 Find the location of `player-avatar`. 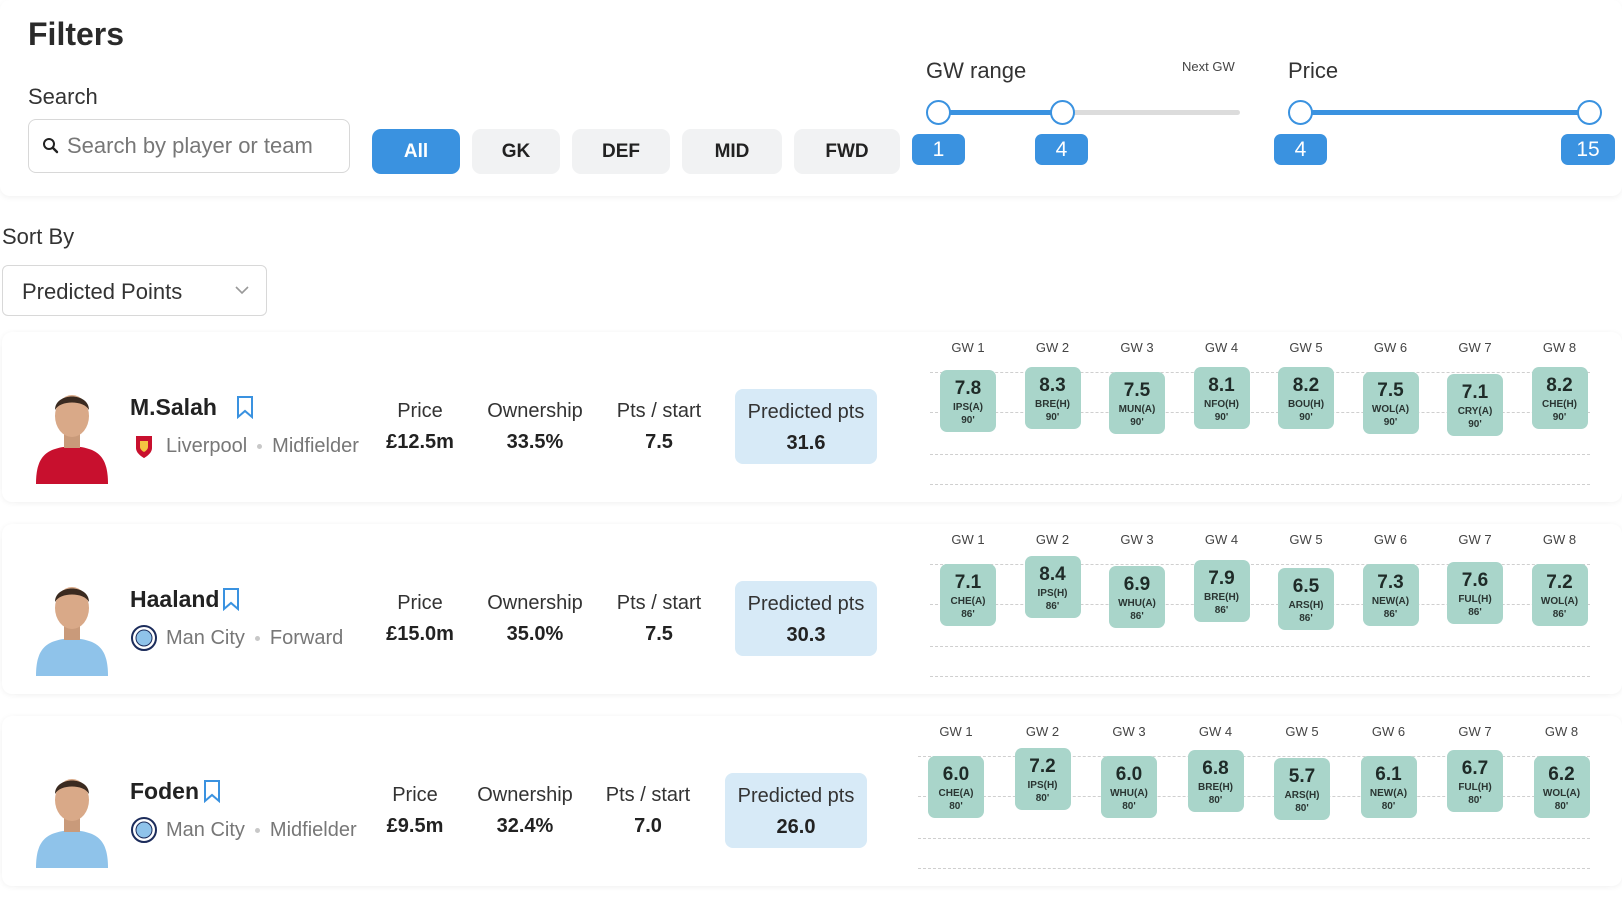

player-avatar is located at coordinates (72, 817).